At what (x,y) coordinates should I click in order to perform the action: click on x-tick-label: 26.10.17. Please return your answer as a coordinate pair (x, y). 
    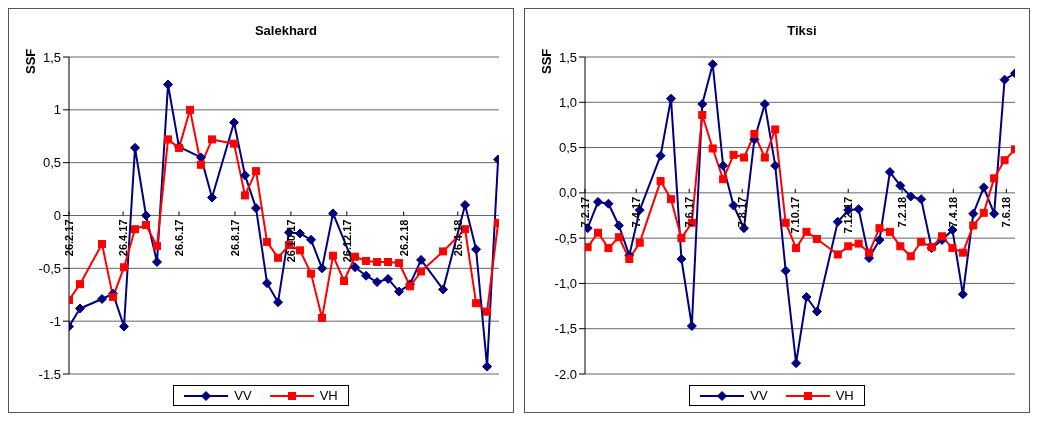
    Looking at the image, I should click on (290, 241).